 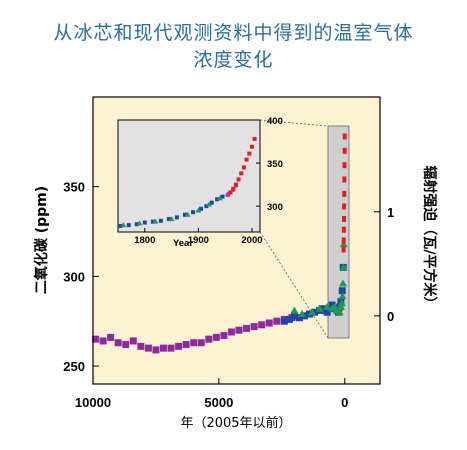 What do you see at coordinates (294, 285) in the screenshot?
I see `zoom-connector-bottom` at bounding box center [294, 285].